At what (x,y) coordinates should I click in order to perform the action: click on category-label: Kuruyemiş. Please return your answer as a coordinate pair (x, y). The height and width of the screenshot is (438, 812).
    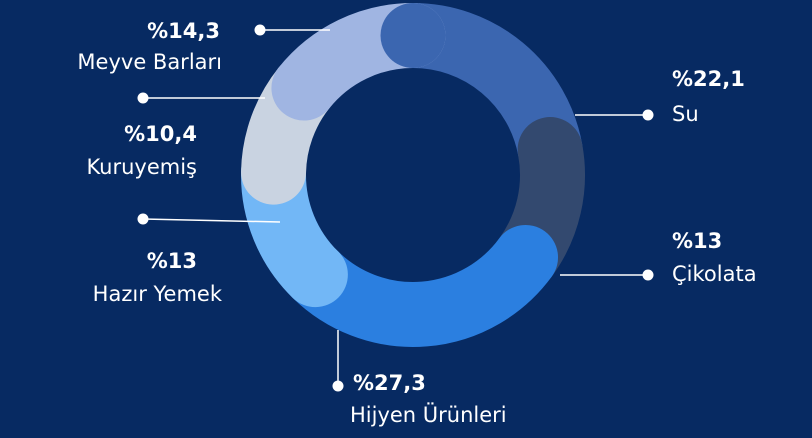
    Looking at the image, I should click on (141, 167).